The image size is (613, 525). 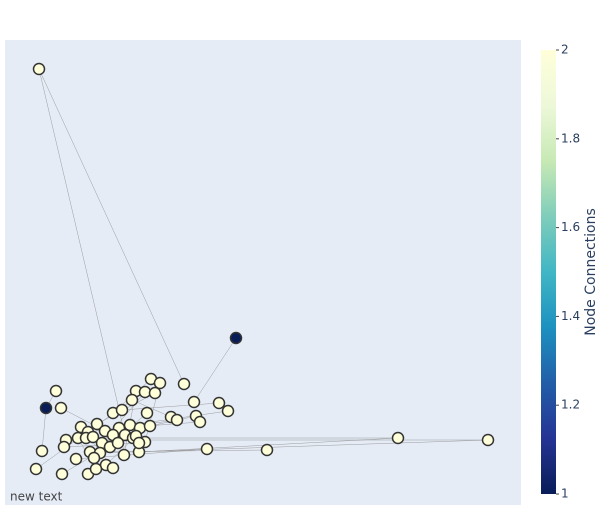 I want to click on colorbar, so click(x=548, y=272).